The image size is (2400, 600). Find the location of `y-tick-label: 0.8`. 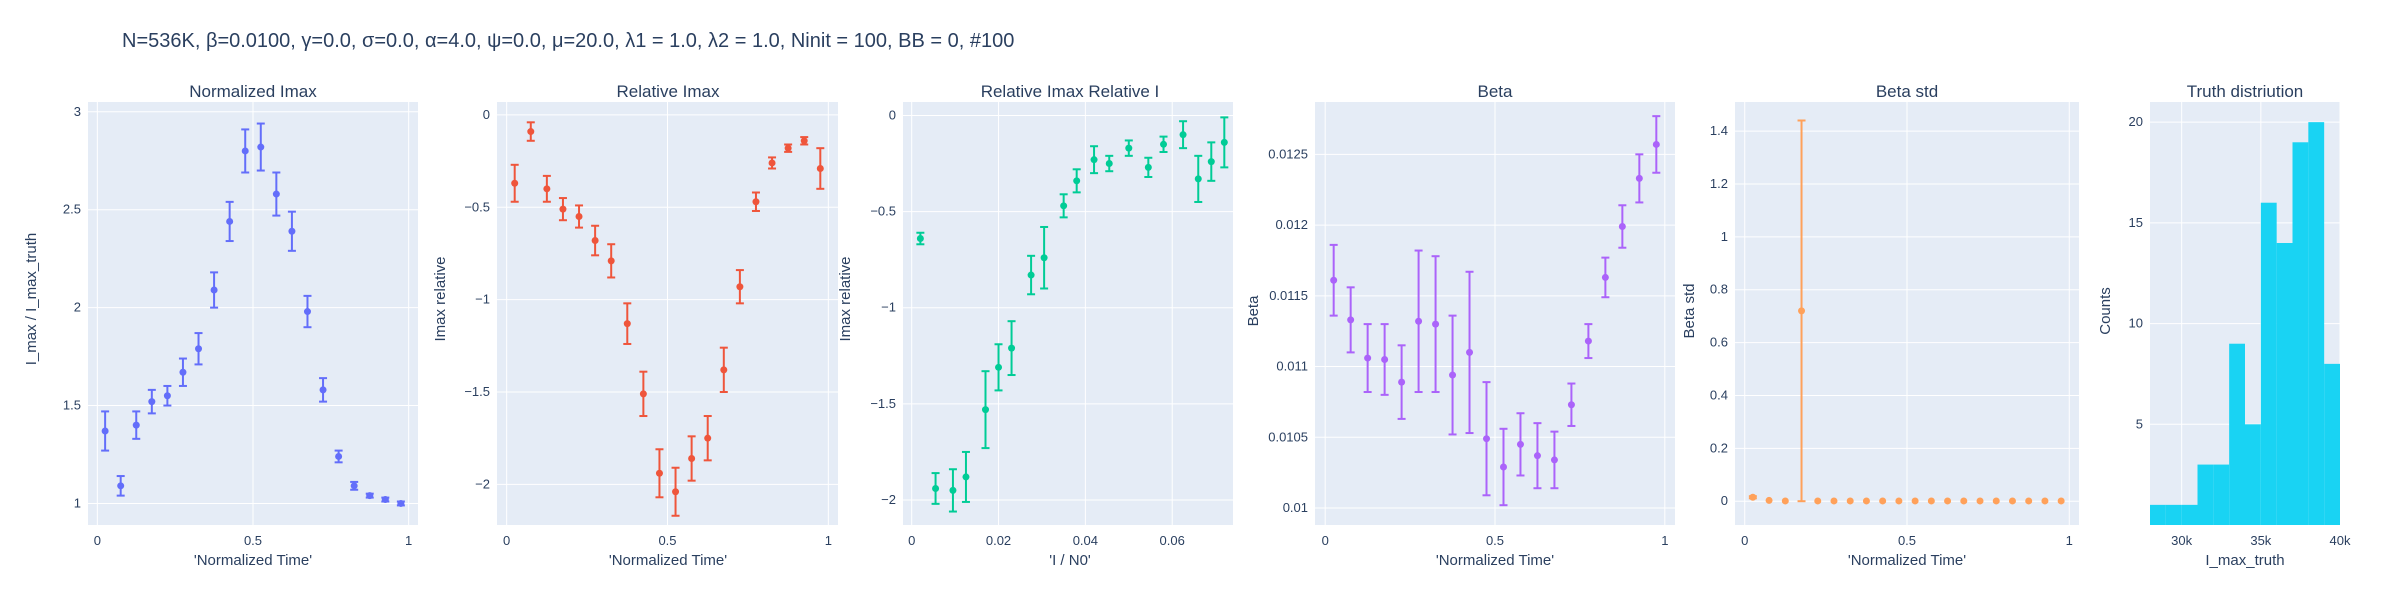

y-tick-label: 0.8 is located at coordinates (1719, 289).